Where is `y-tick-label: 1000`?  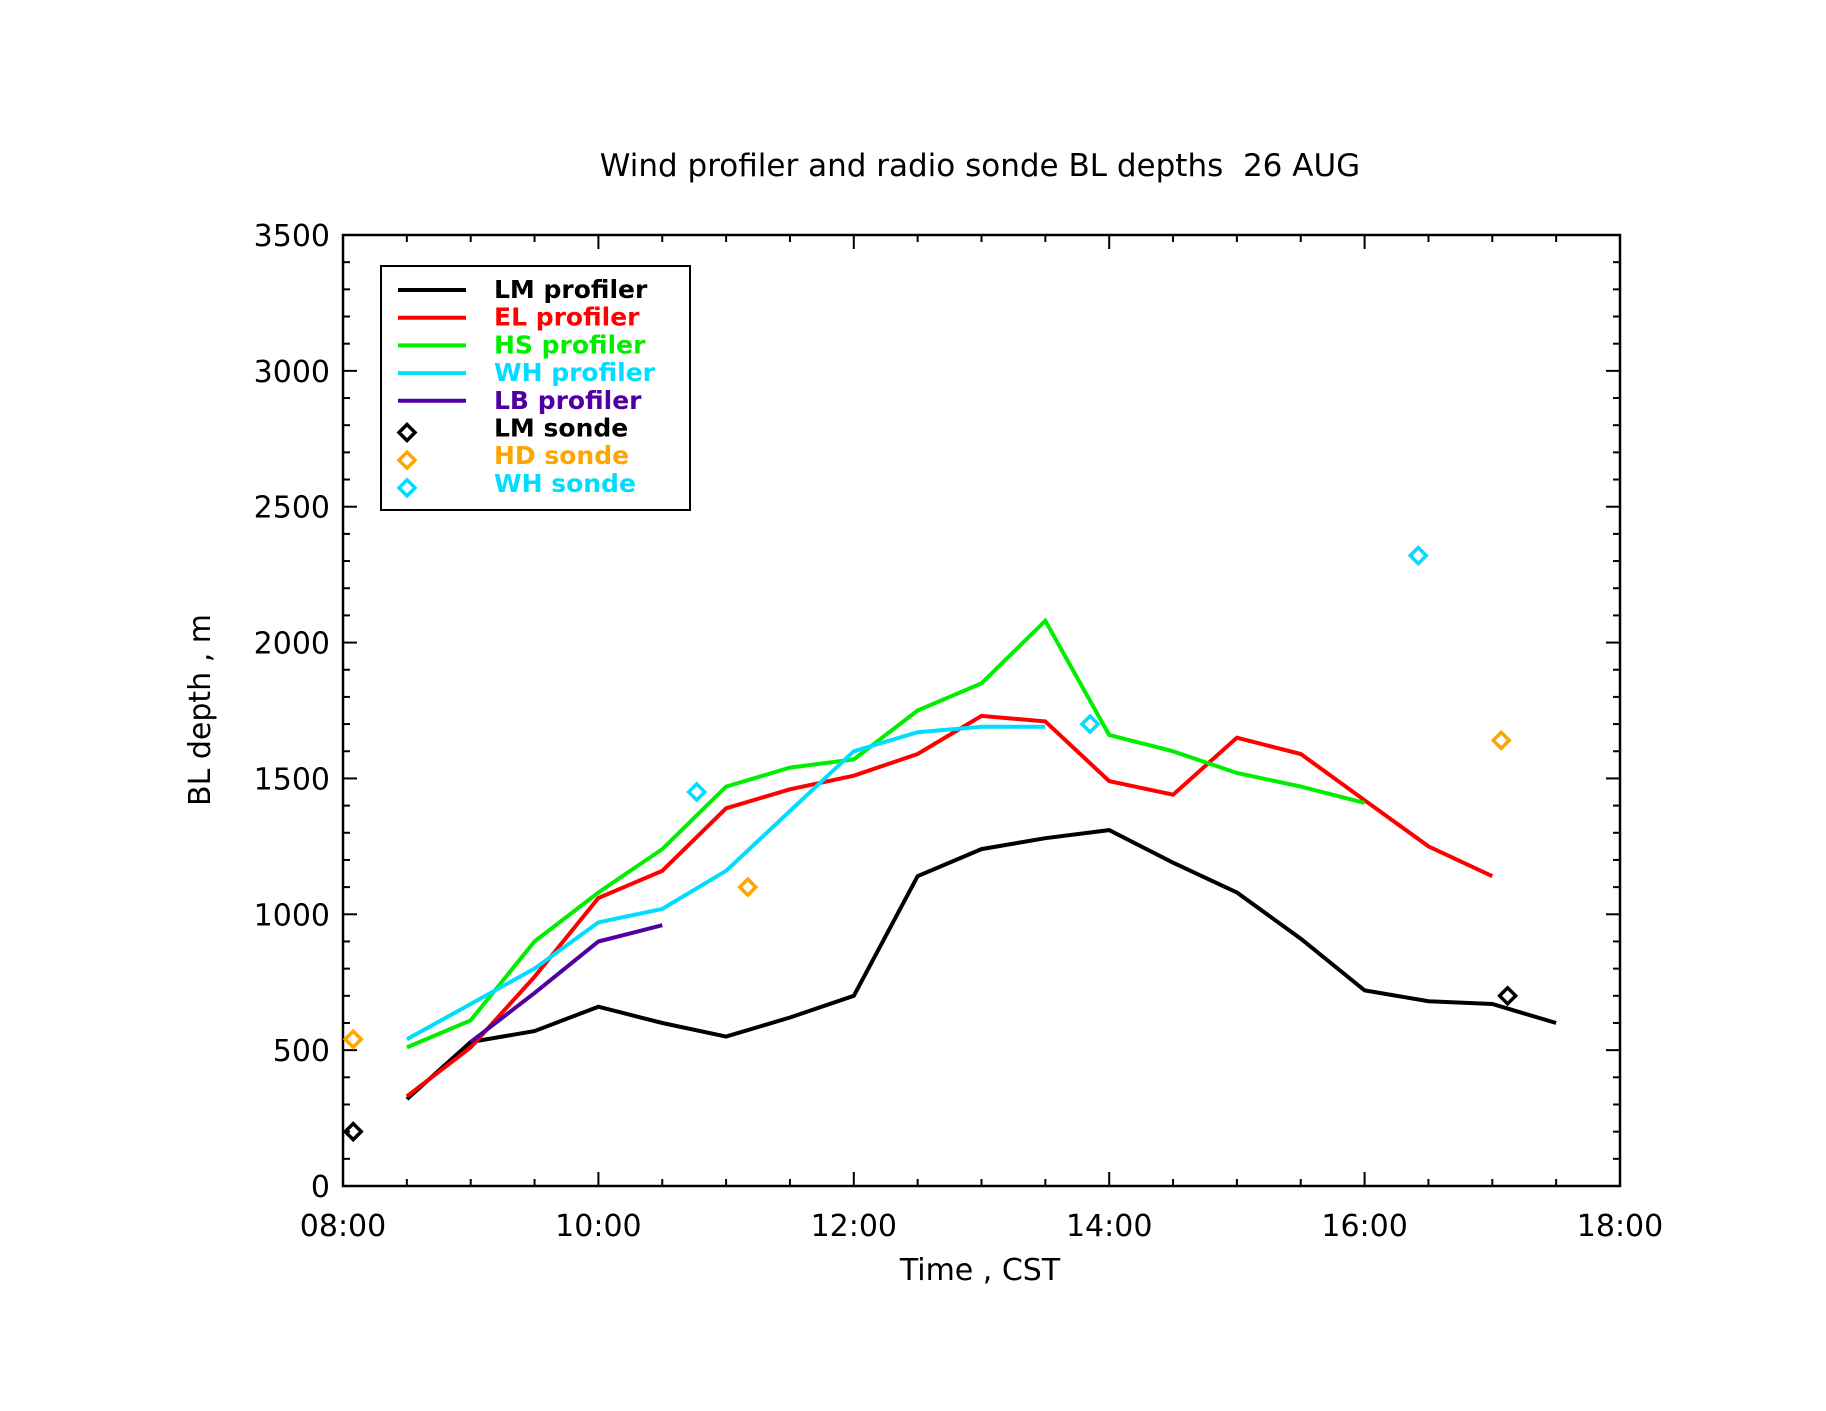
y-tick-label: 1000 is located at coordinates (292, 915).